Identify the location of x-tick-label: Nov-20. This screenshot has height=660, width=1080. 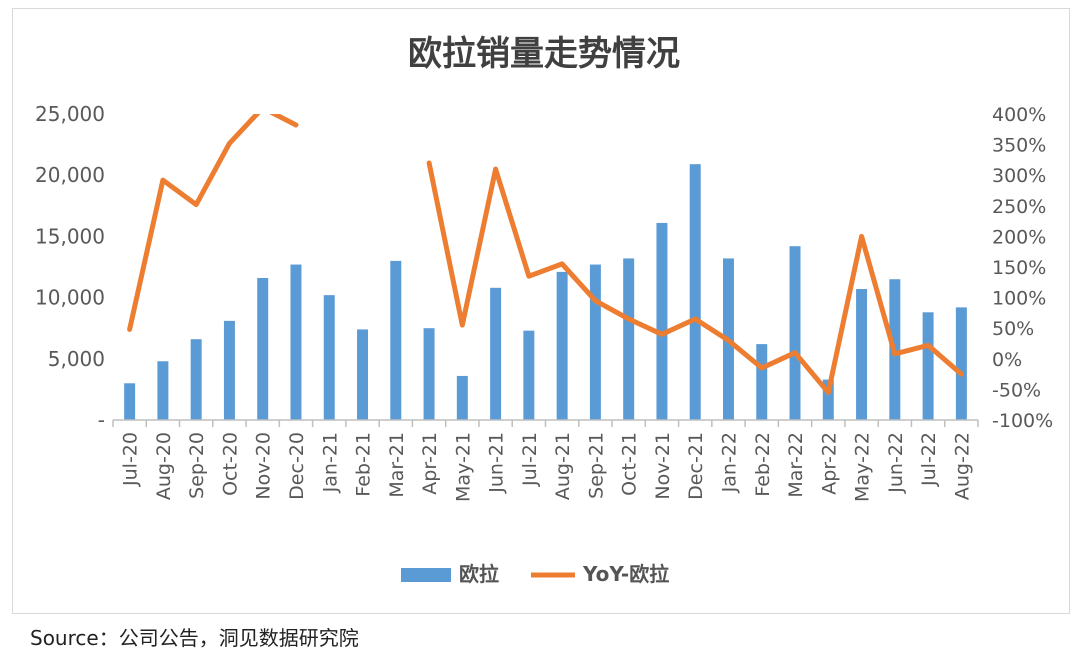
(264, 466).